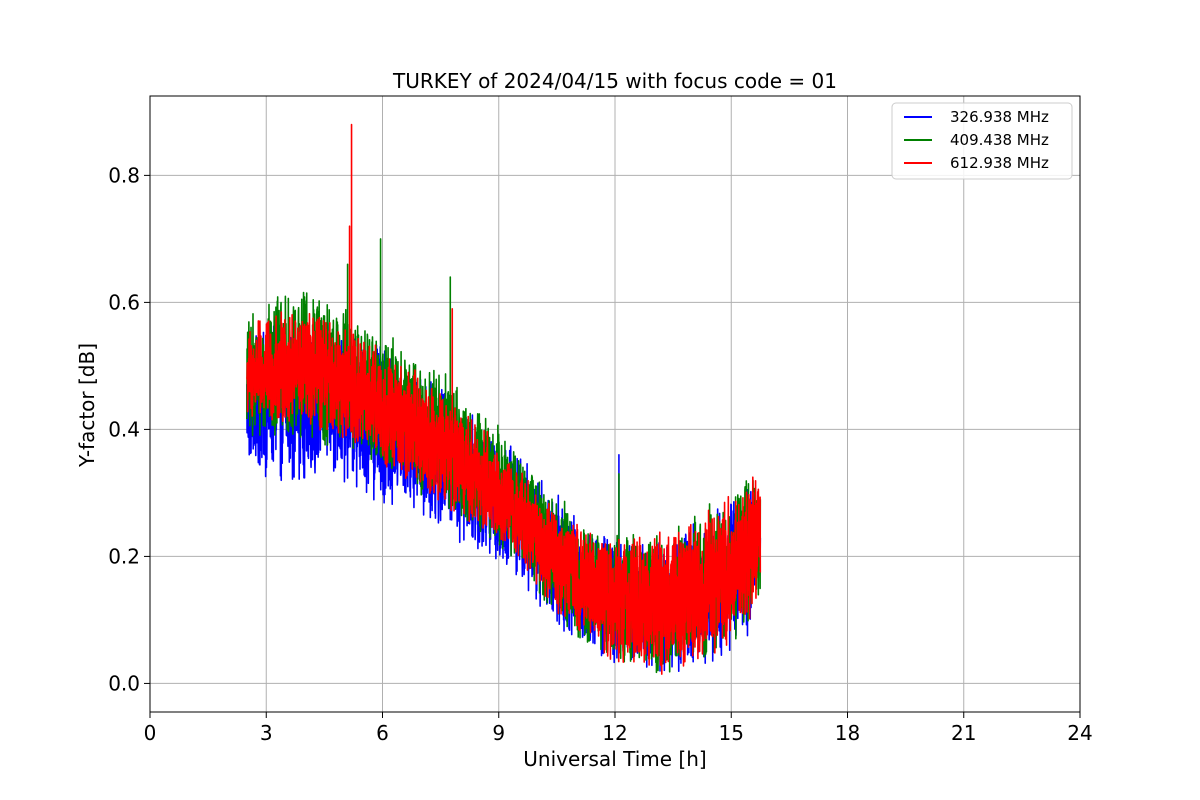 The height and width of the screenshot is (800, 1200). Describe the element at coordinates (614, 733) in the screenshot. I see `x-tick-label: 12` at that location.